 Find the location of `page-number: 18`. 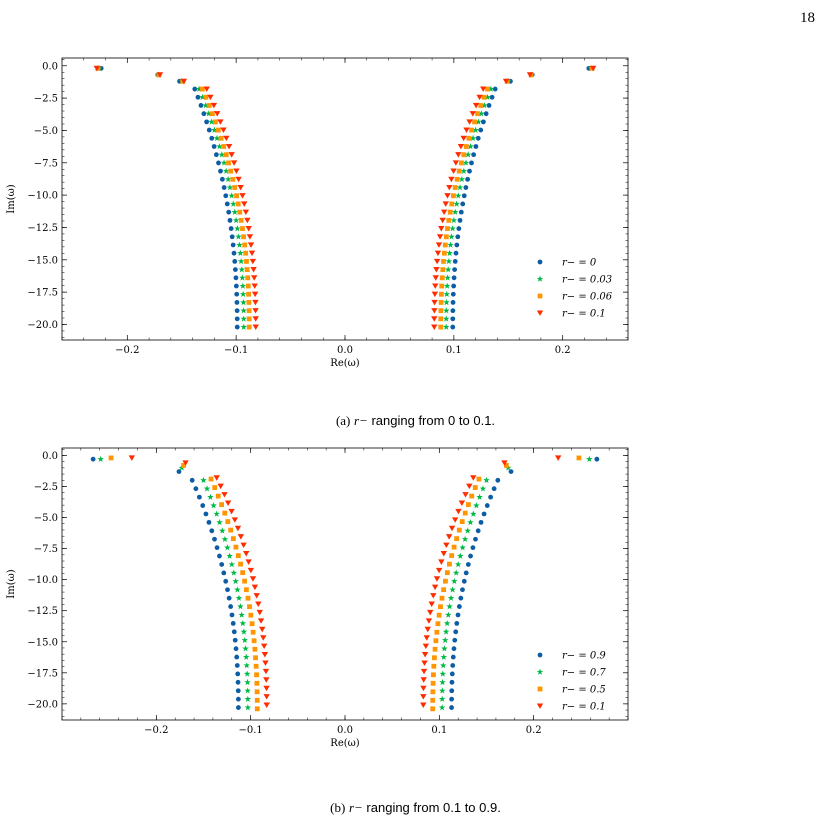

page-number: 18 is located at coordinates (807, 18).